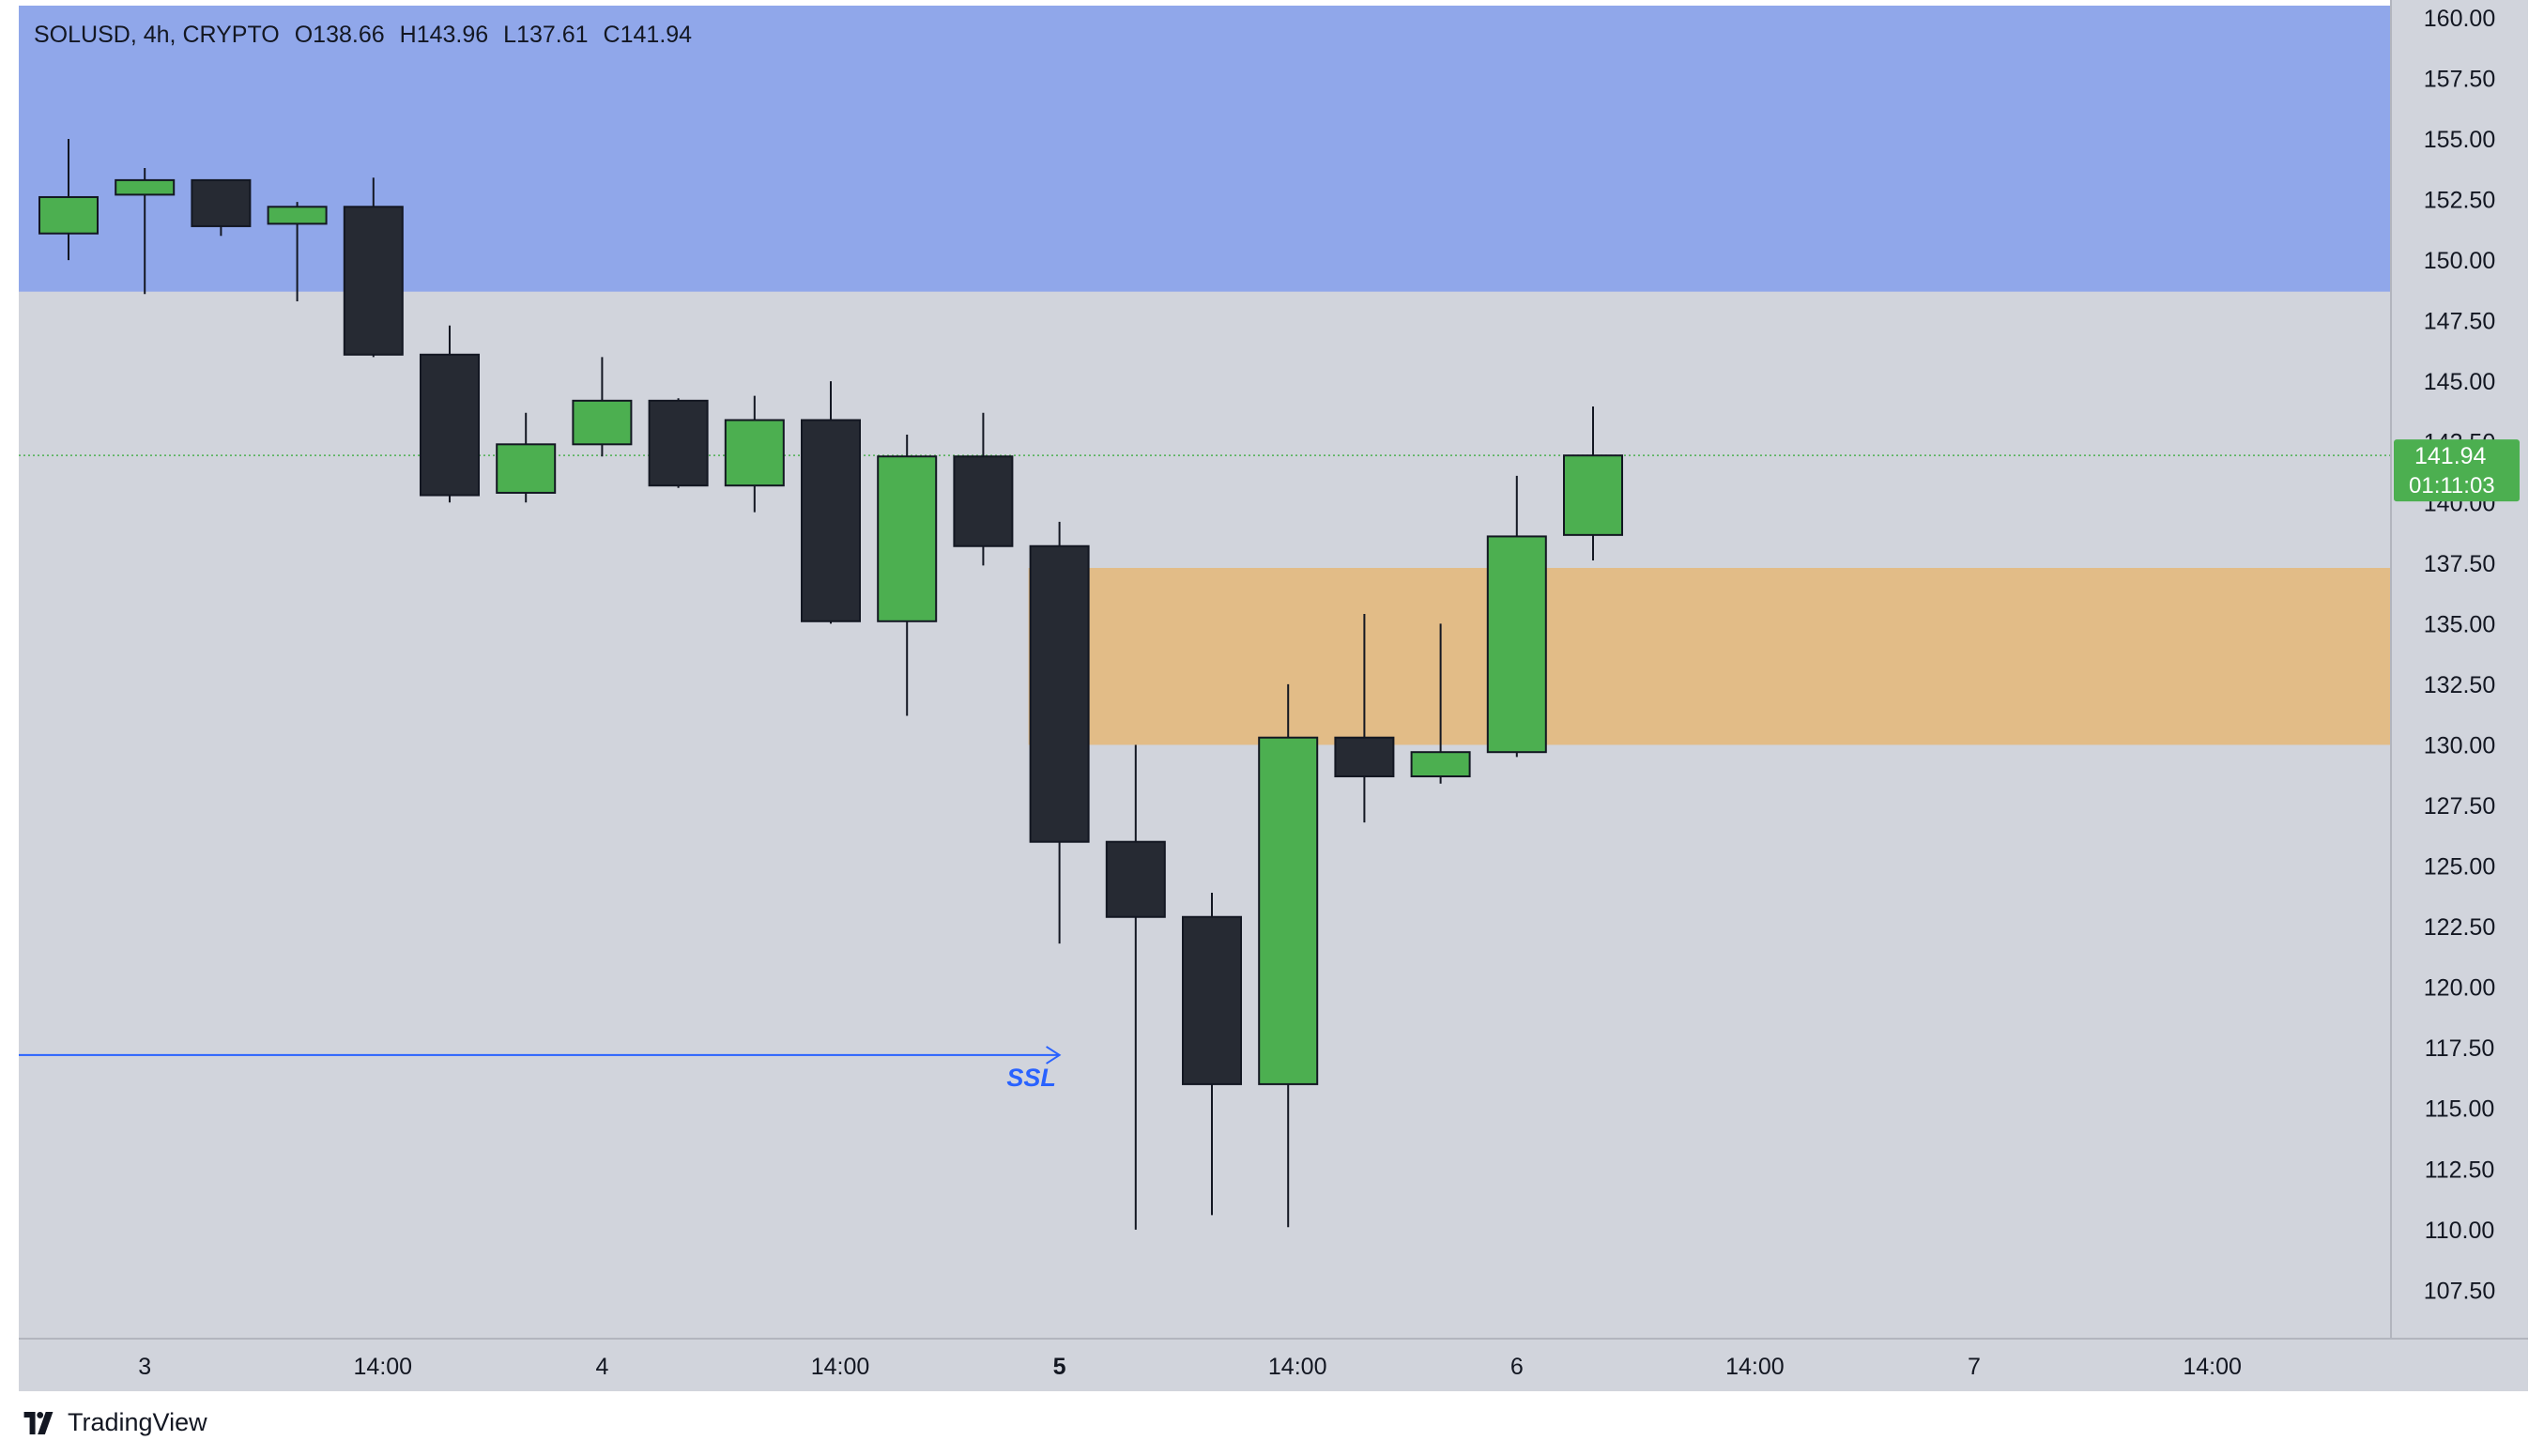 The width and height of the screenshot is (2544, 1456). What do you see at coordinates (137, 35) in the screenshot?
I see `legend-sep-1: ,` at bounding box center [137, 35].